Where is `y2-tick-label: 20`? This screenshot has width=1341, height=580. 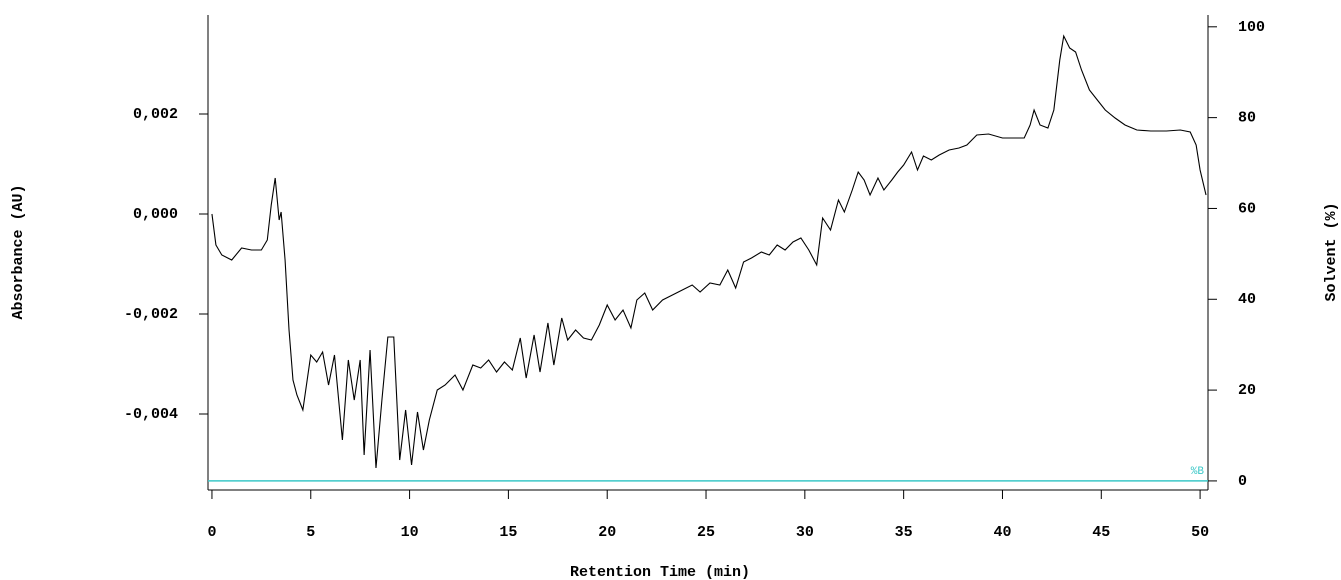
y2-tick-label: 20 is located at coordinates (1247, 390).